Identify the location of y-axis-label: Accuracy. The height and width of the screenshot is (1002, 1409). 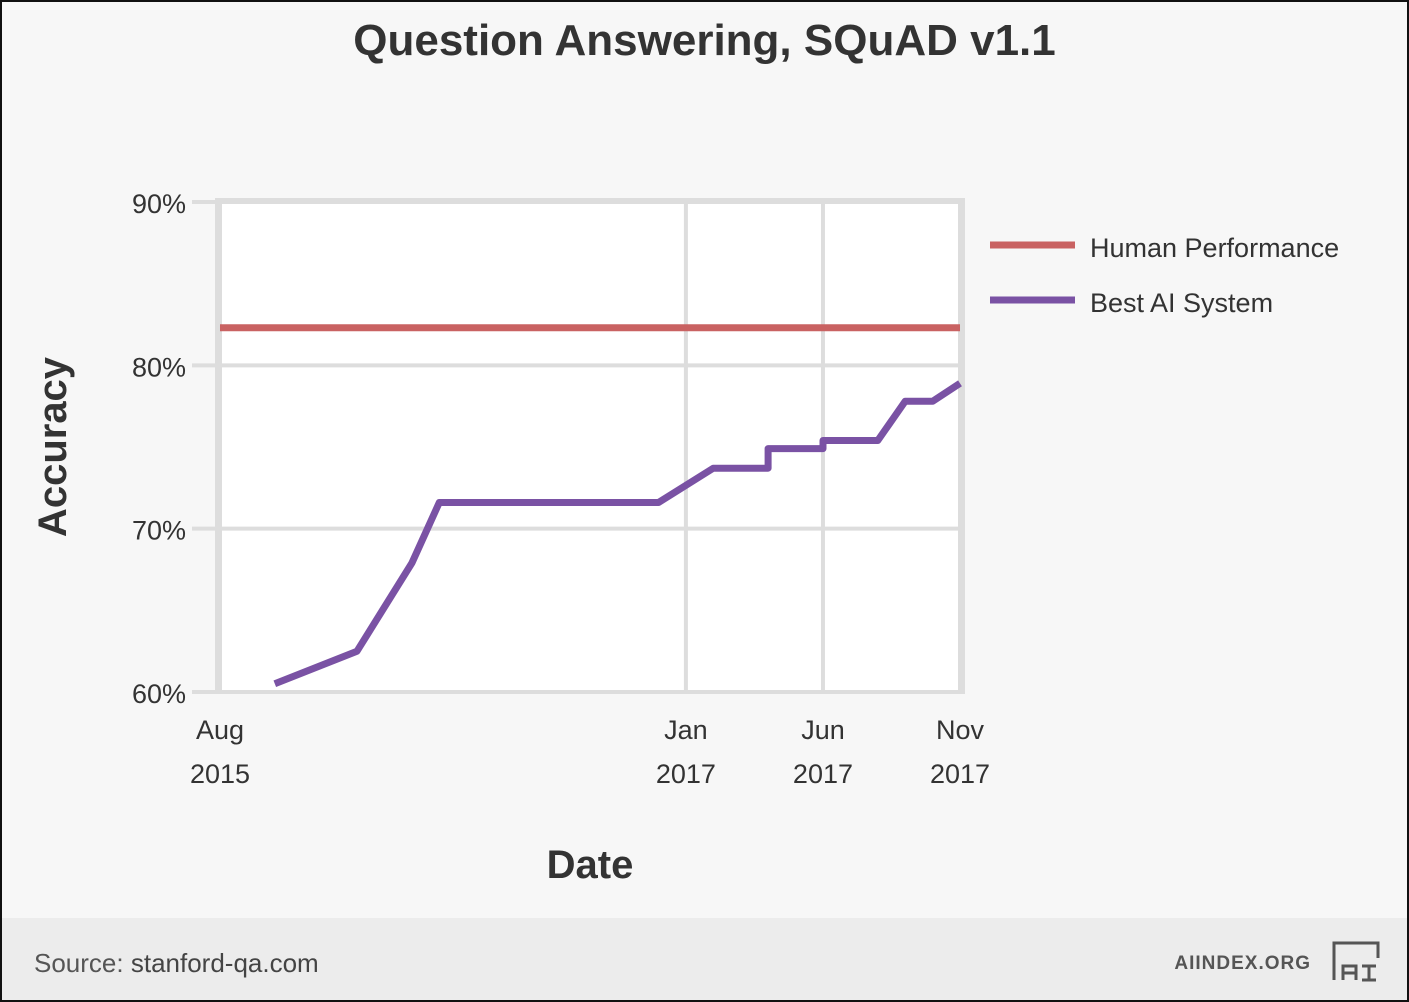
(53, 446).